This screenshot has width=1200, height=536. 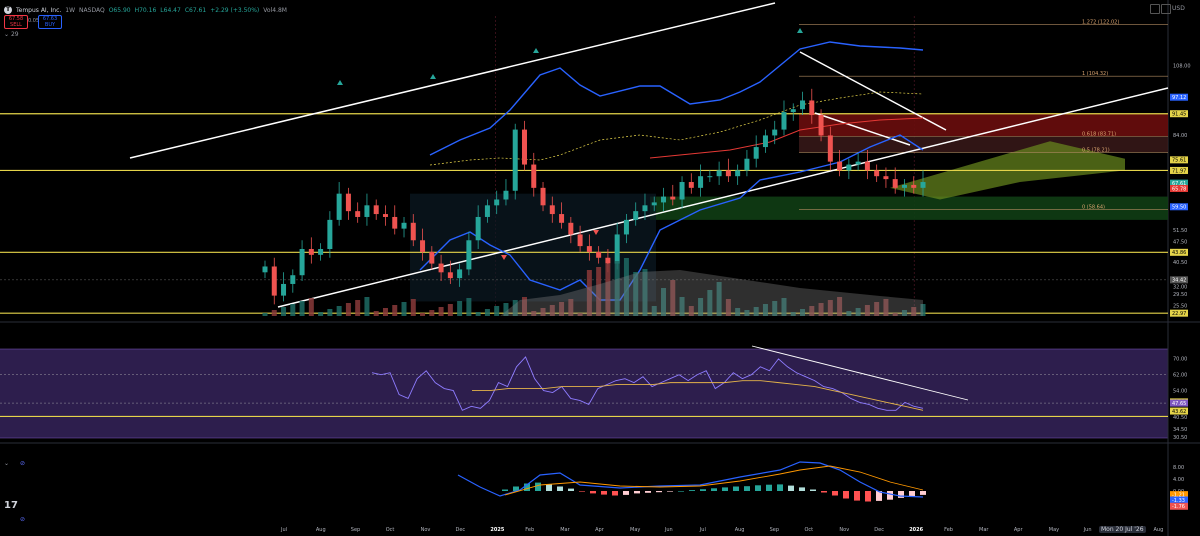 I want to click on rsi-axis-label: 30.50, so click(x=1180, y=438).